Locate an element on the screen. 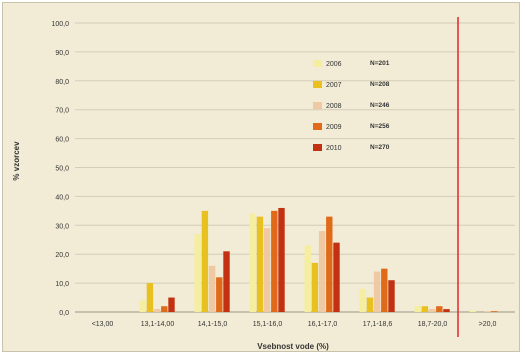  legend-year: 2007 is located at coordinates (334, 85).